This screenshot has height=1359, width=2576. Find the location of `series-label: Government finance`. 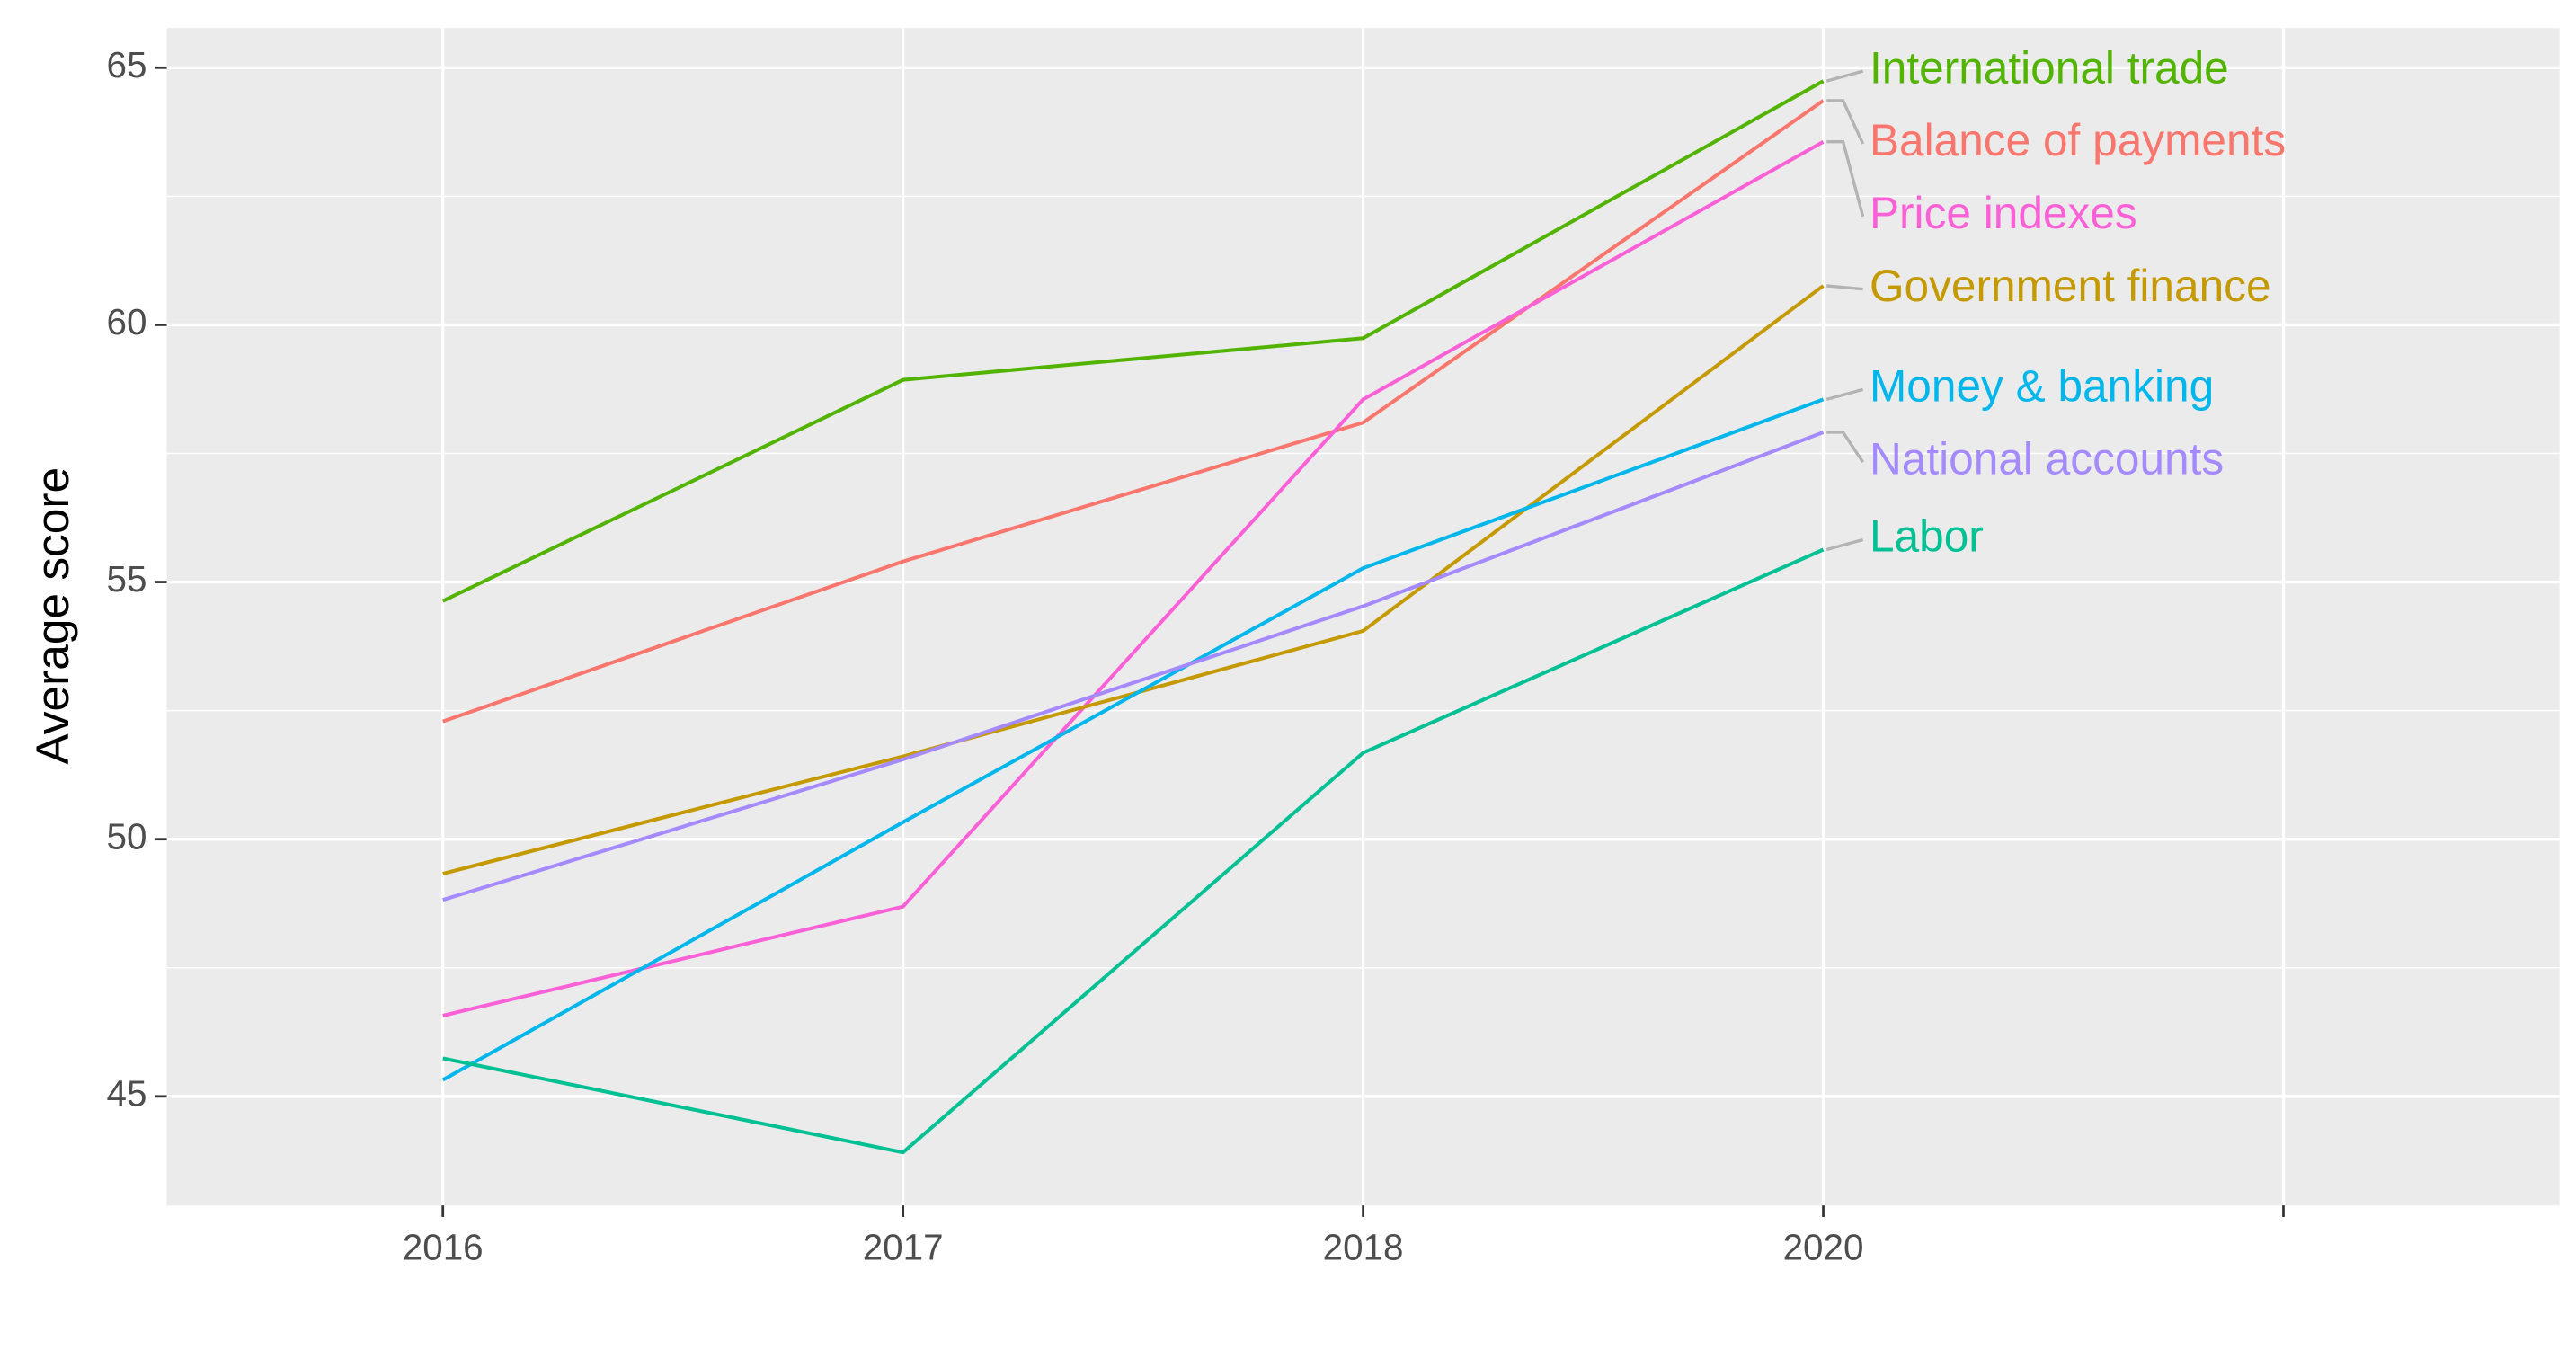

series-label: Government finance is located at coordinates (2070, 286).